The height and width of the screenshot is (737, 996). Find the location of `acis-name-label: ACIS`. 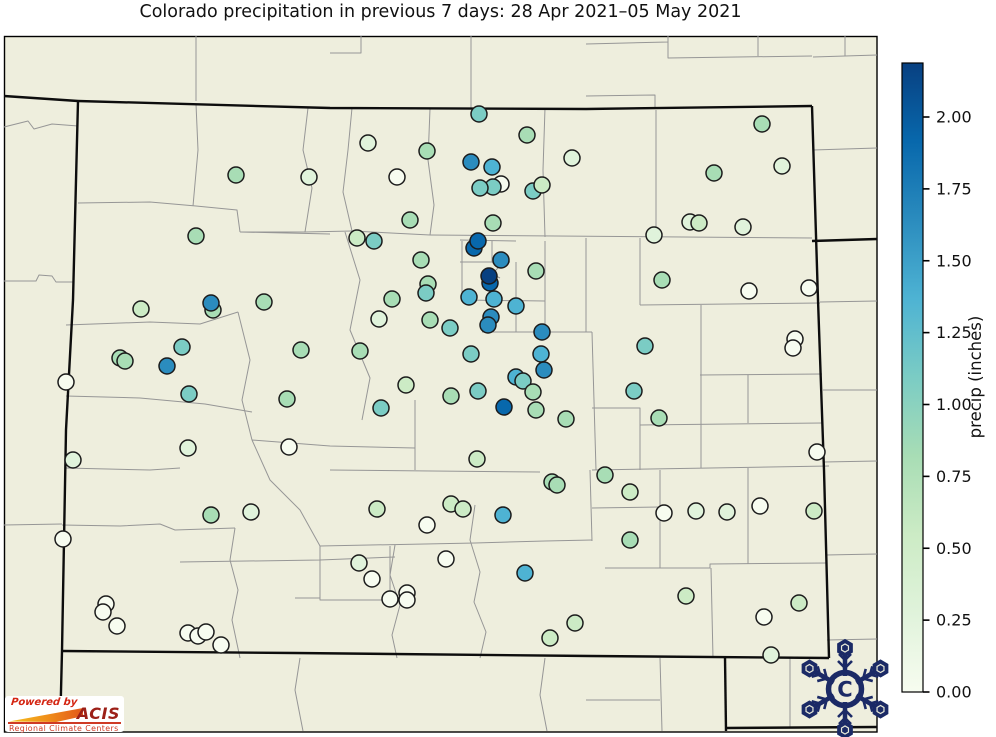

acis-name-label: ACIS is located at coordinates (98, 713).